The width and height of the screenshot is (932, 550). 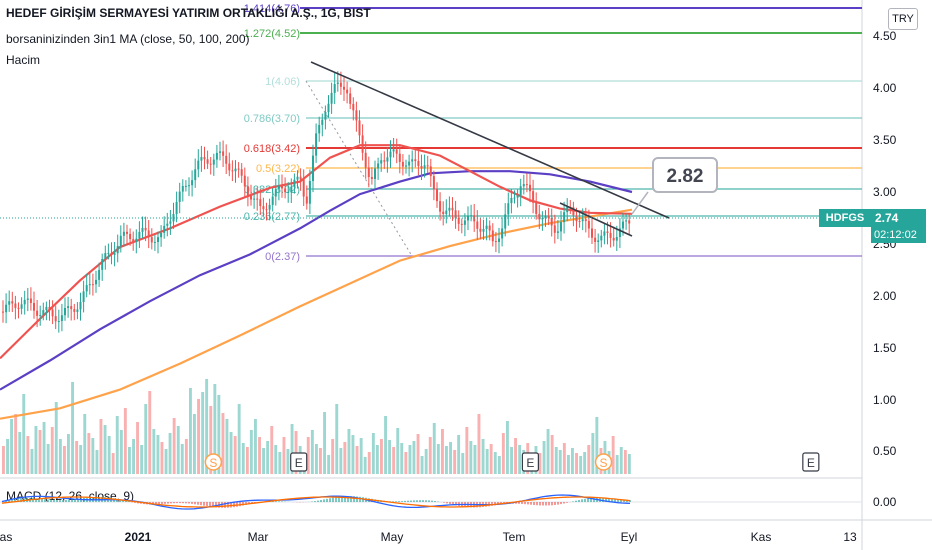 What do you see at coordinates (685, 175) in the screenshot?
I see `price-note-callout: 2.82` at bounding box center [685, 175].